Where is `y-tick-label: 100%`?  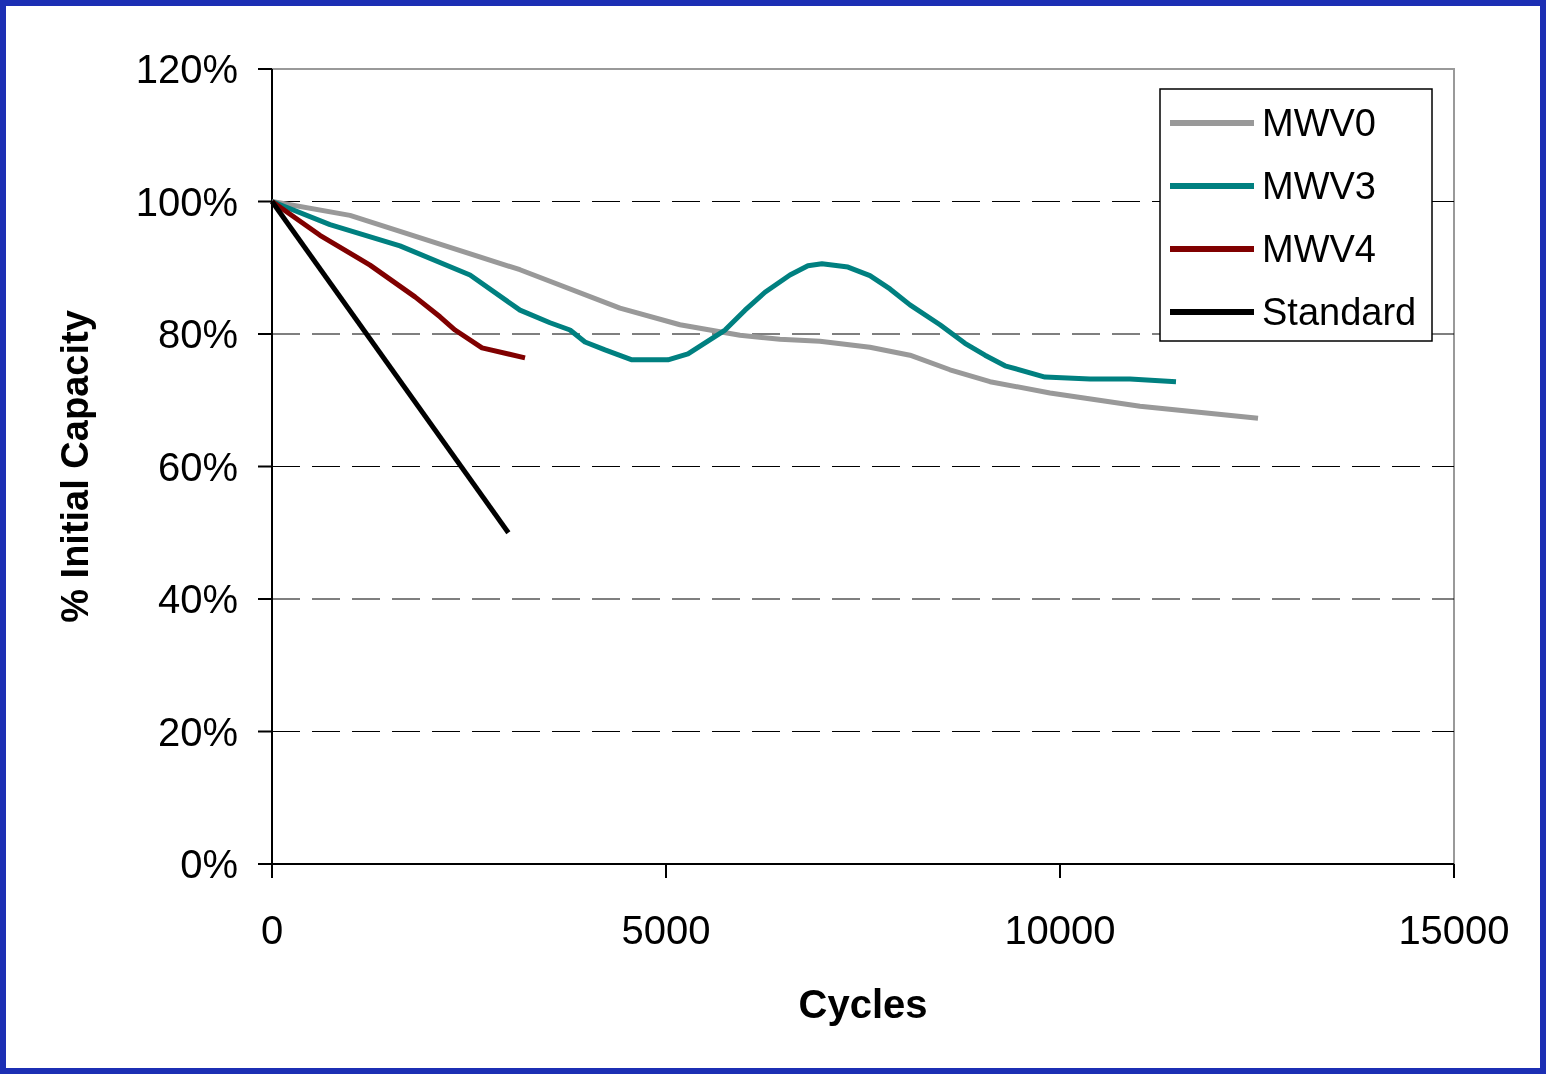
y-tick-label: 100% is located at coordinates (186, 201).